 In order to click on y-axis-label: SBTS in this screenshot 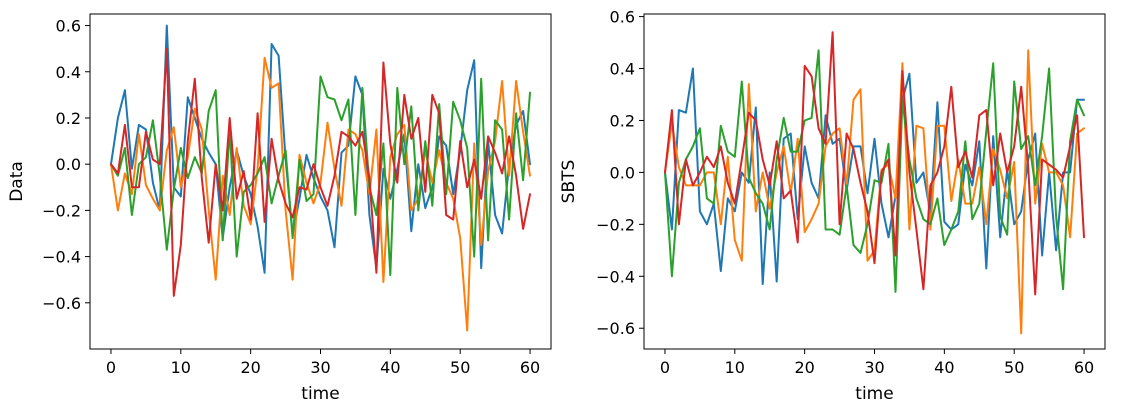, I will do `click(569, 182)`.